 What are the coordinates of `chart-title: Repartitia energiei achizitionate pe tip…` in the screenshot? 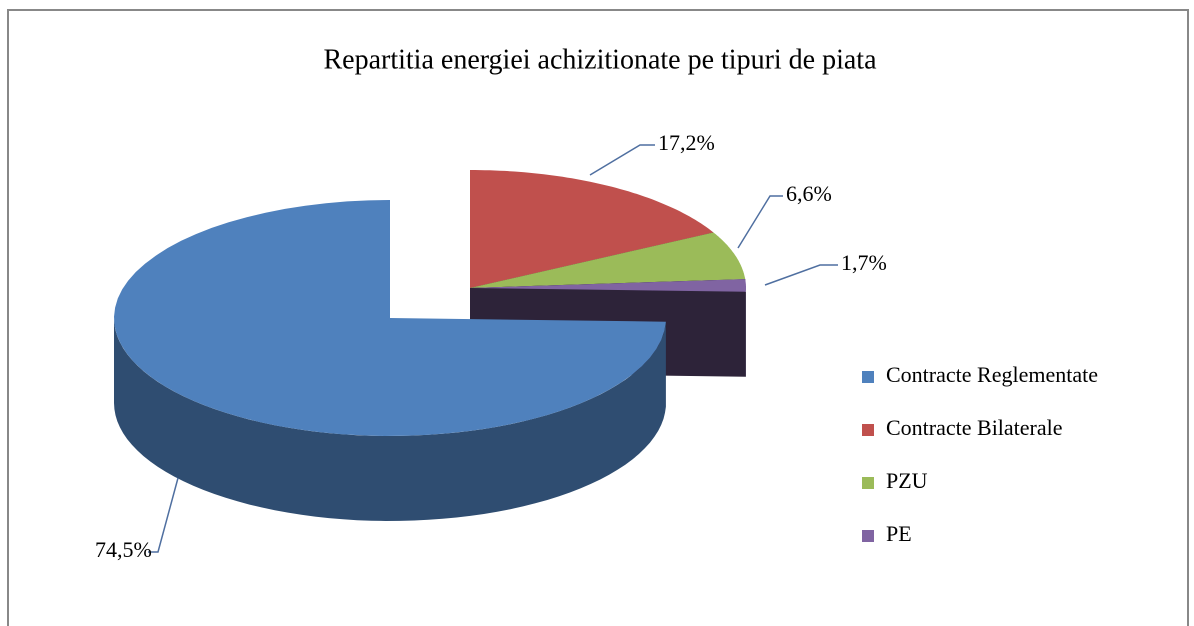 It's located at (600, 59).